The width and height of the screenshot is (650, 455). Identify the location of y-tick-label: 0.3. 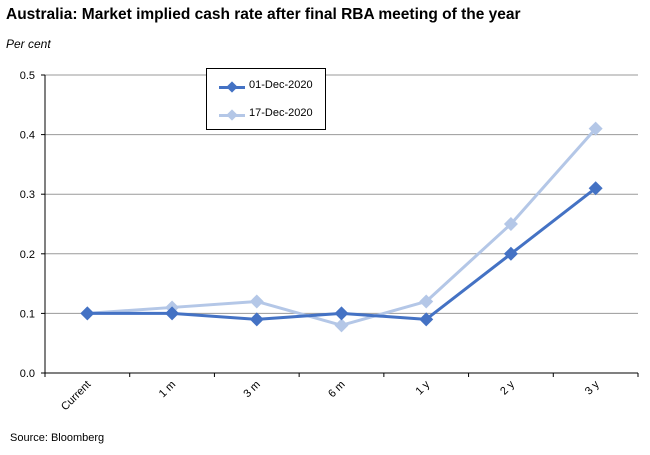
(27, 195).